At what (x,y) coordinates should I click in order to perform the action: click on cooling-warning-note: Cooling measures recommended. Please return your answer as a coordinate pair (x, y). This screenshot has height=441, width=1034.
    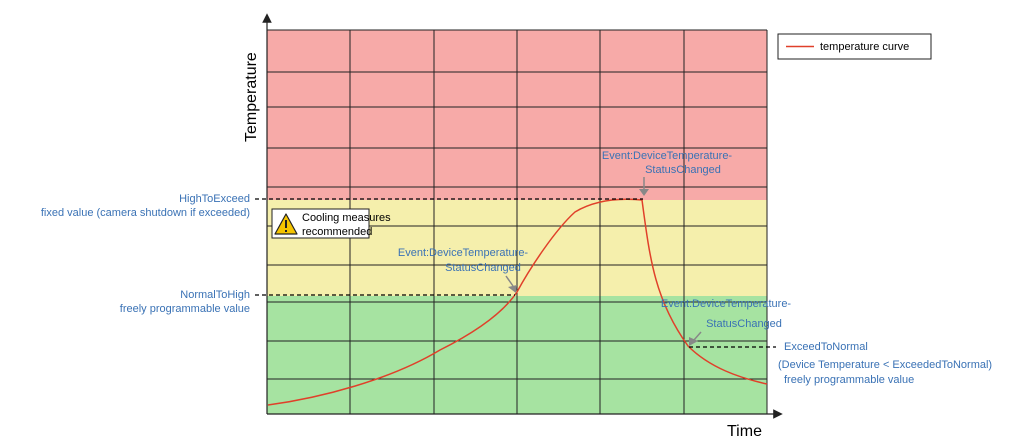
    Looking at the image, I should click on (331, 223).